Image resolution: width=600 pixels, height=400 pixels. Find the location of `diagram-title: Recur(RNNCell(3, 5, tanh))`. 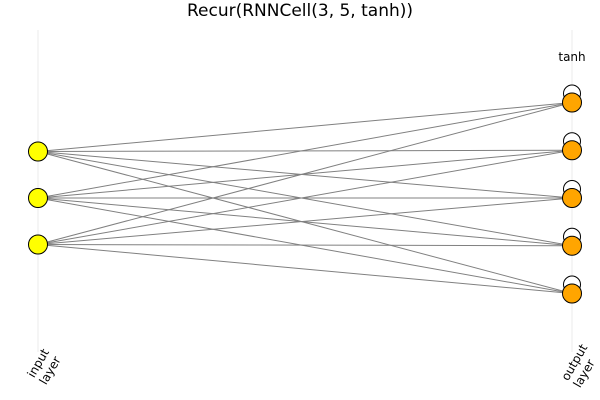

diagram-title: Recur(RNNCell(3, 5, tanh)) is located at coordinates (300, 11).